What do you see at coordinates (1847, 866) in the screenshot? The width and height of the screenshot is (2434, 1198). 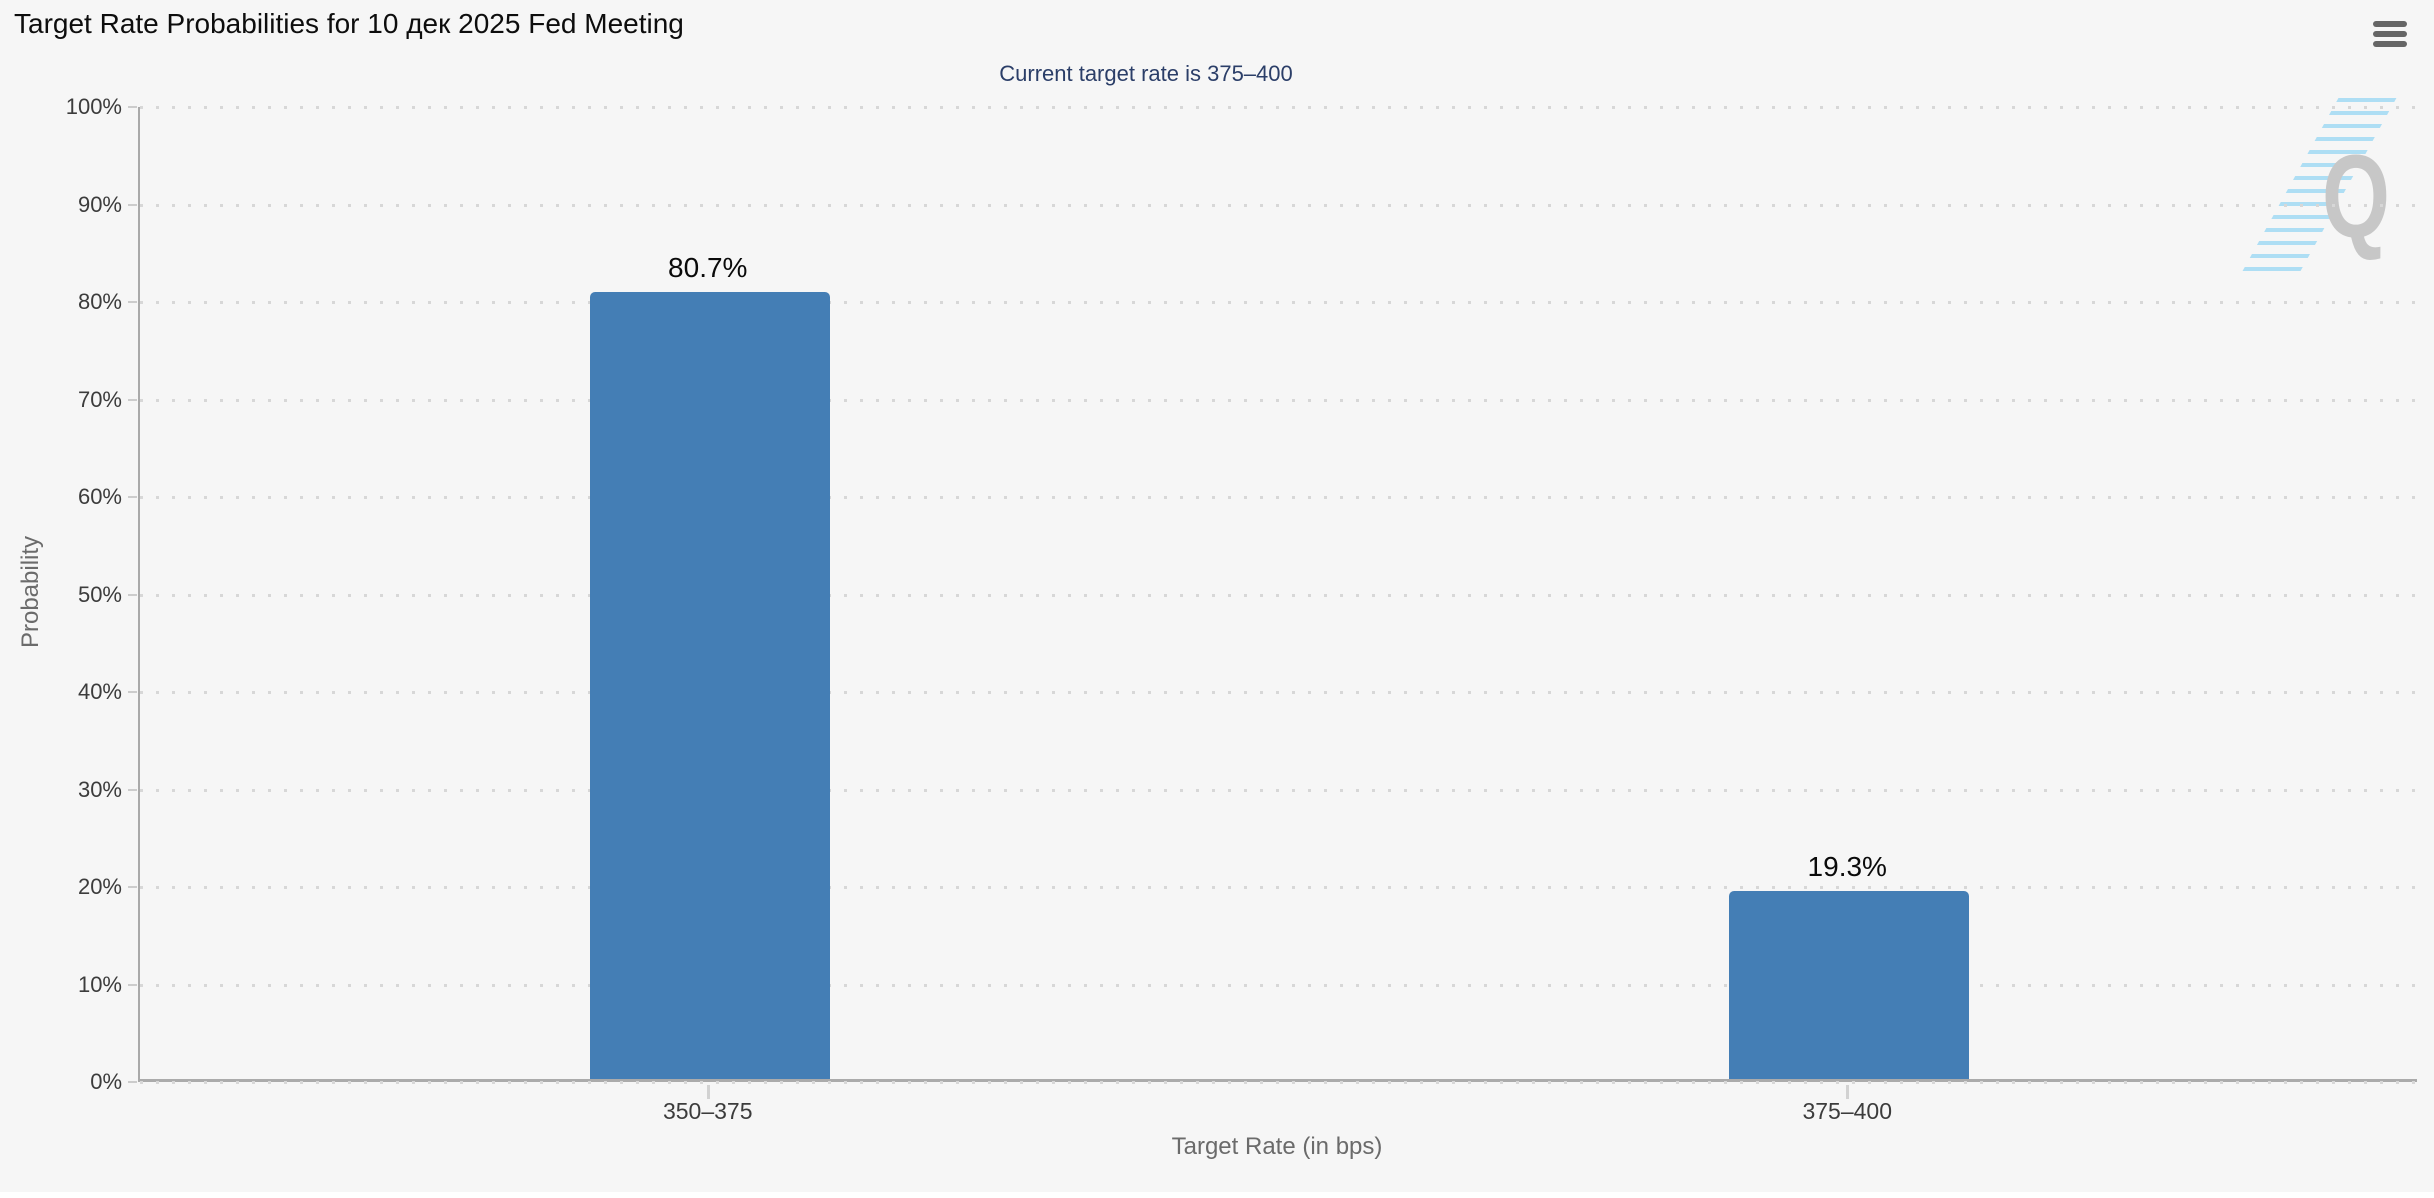 I see `bar-value-label: 19.3%` at bounding box center [1847, 866].